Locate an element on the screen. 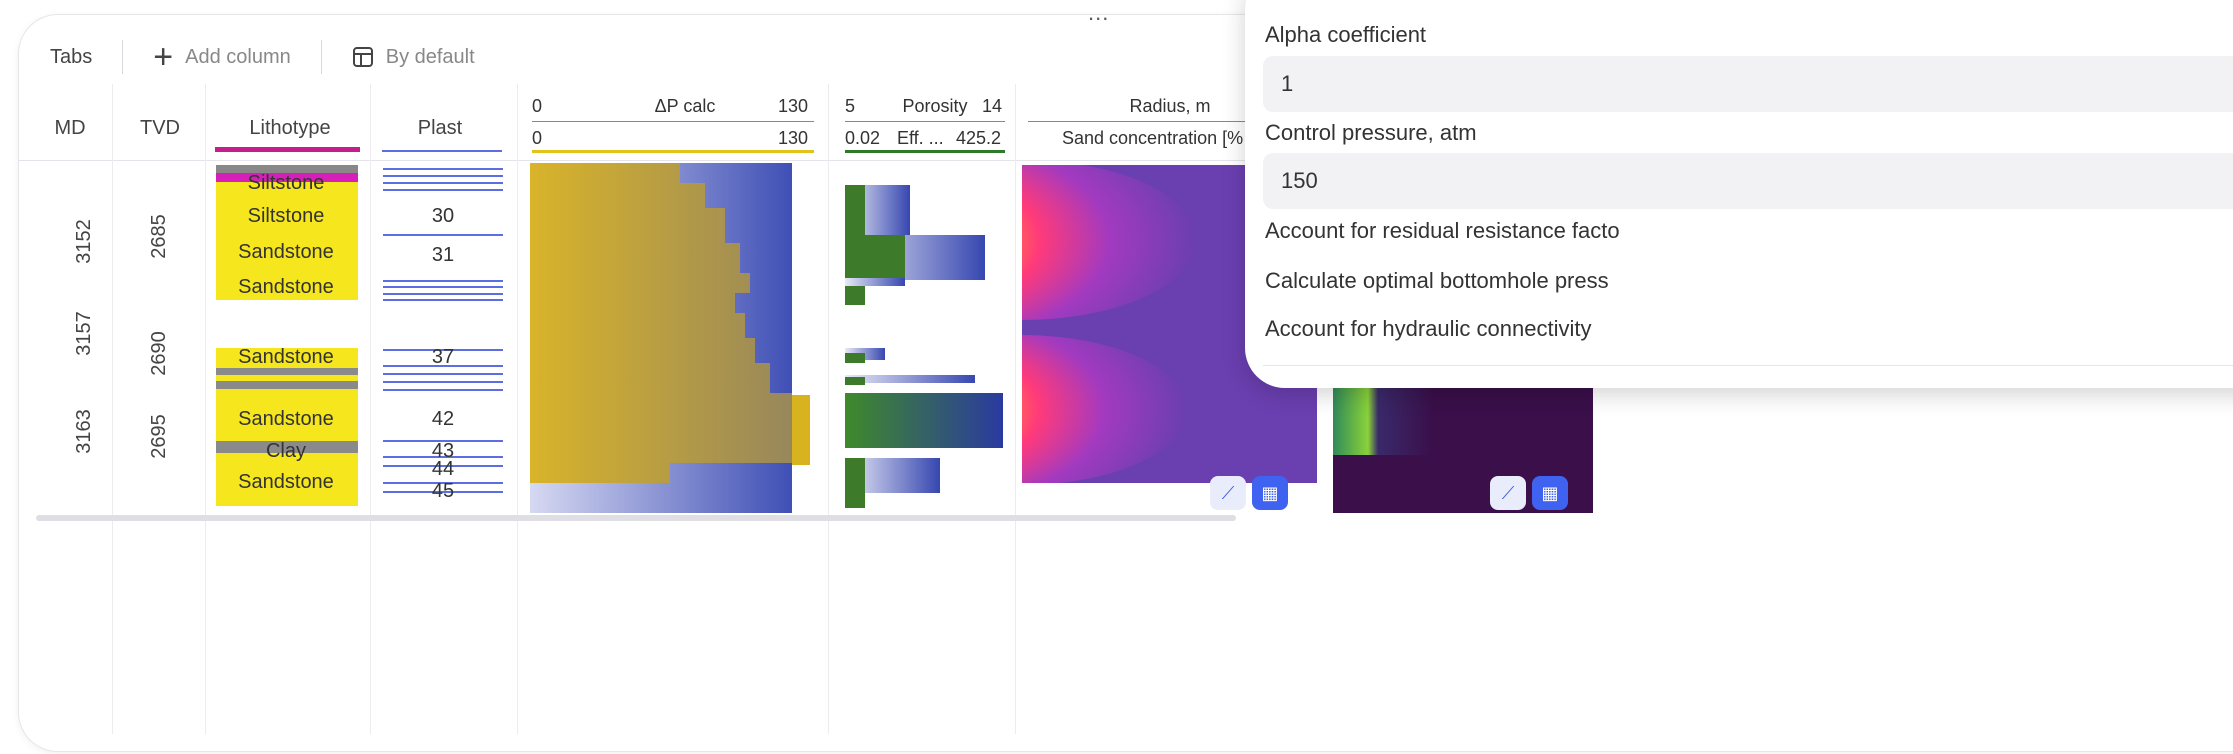  layout-default-button: By default is located at coordinates (413, 57).